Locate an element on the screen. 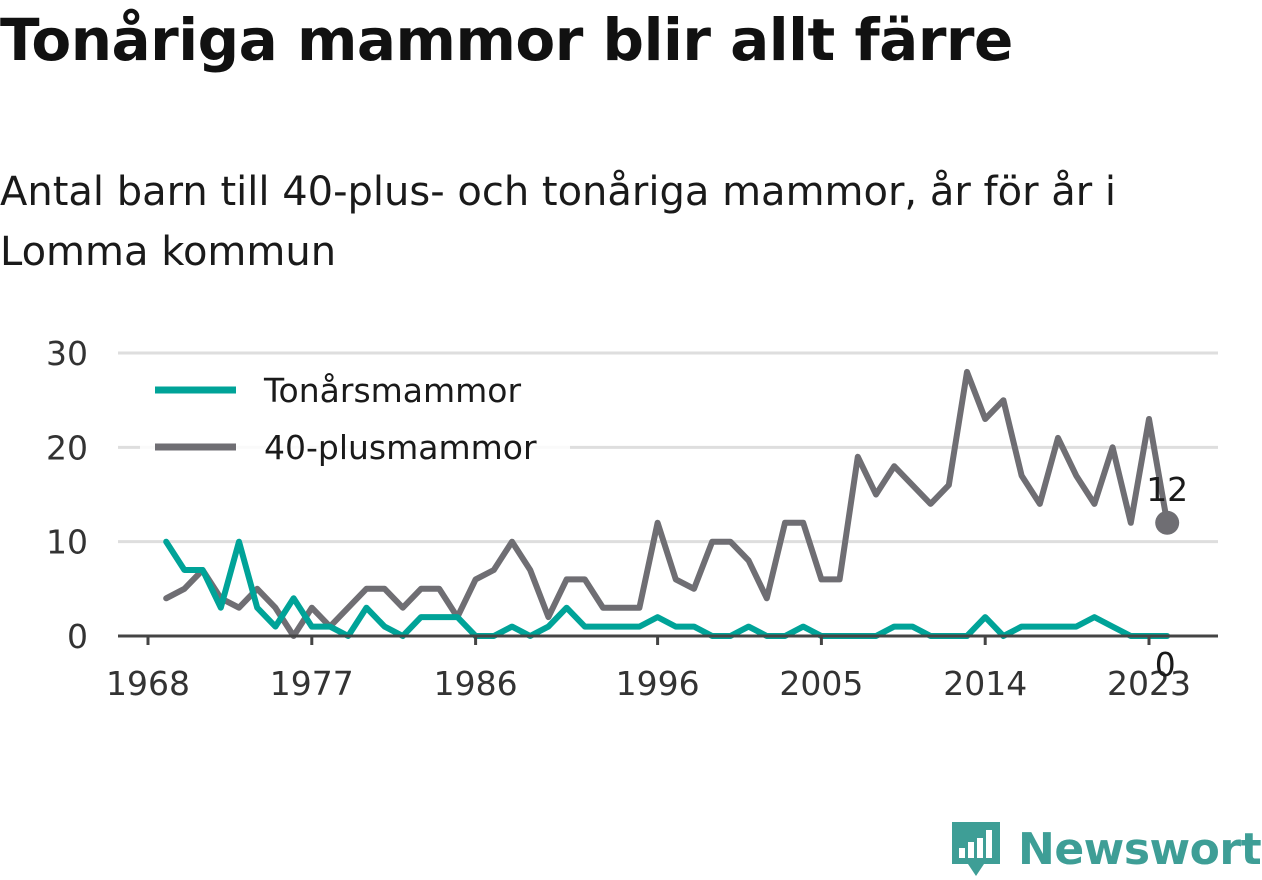  x-tick-label: 1996 is located at coordinates (658, 683).